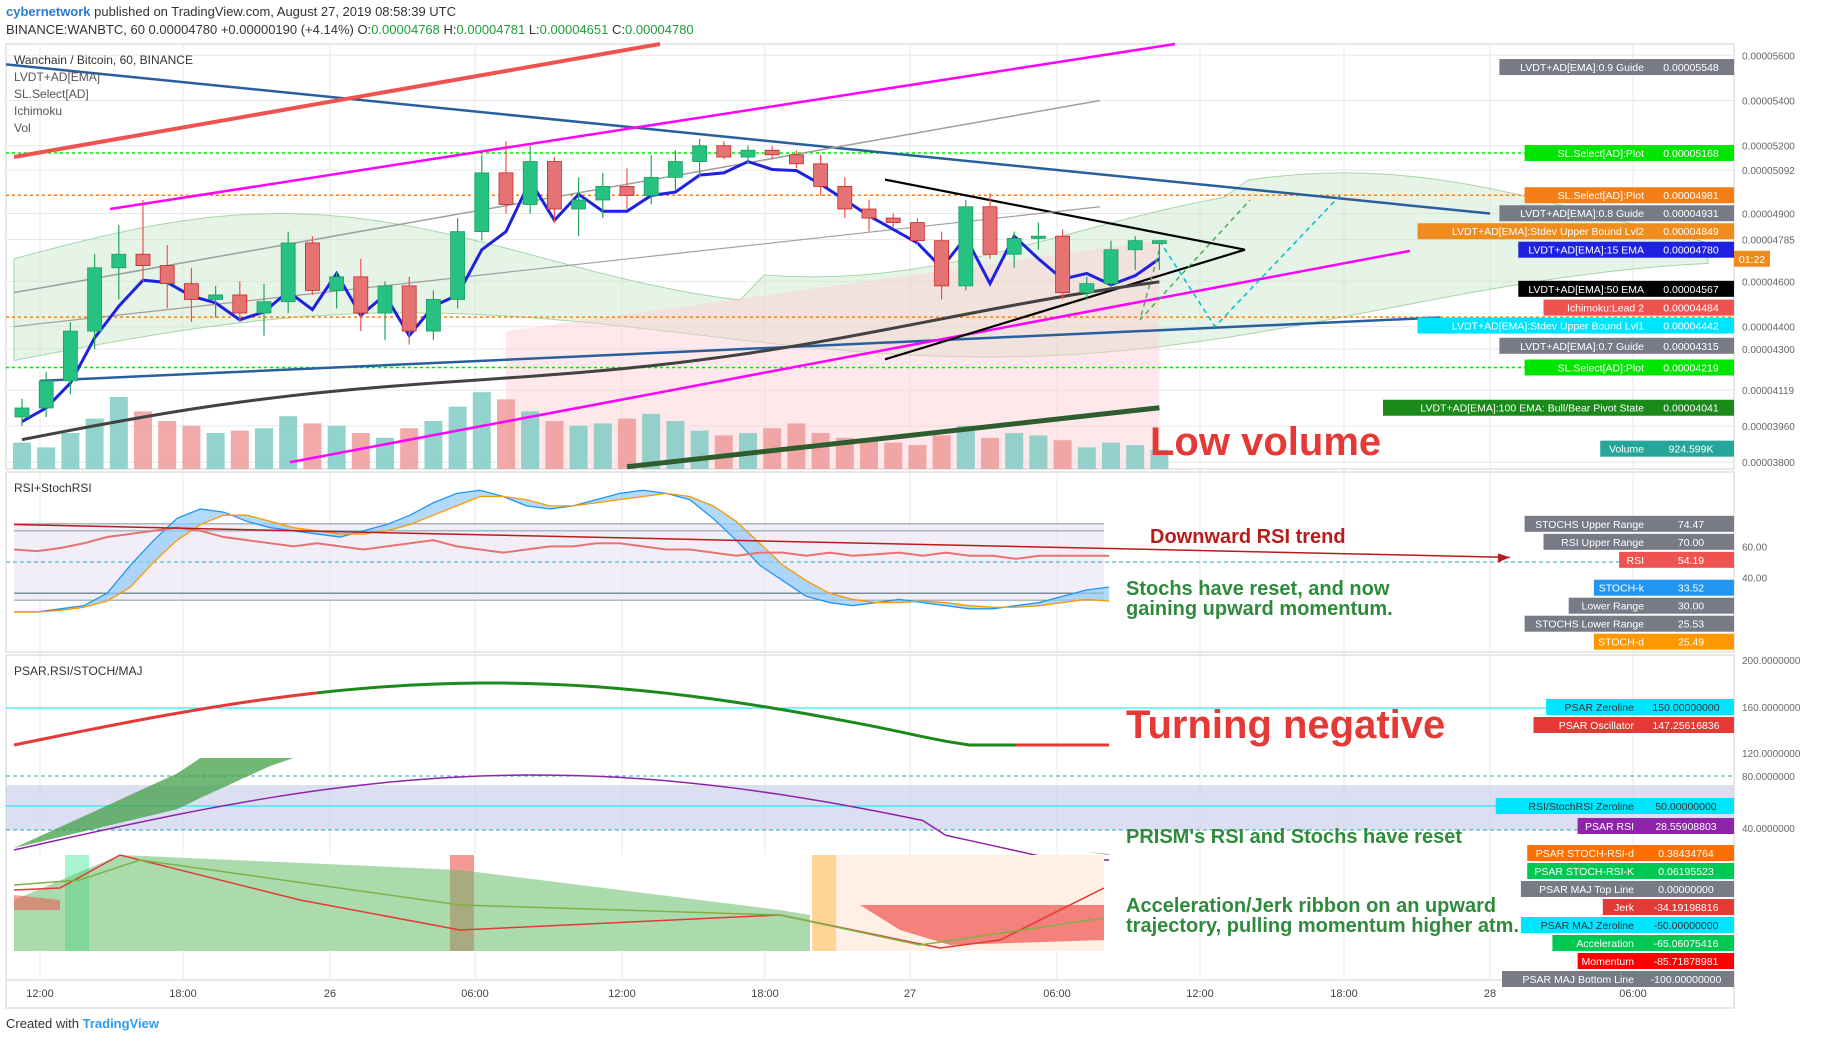 Image resolution: width=1840 pixels, height=1042 pixels. Describe the element at coordinates (405, 29) in the screenshot. I see `ohlc-o-value: 0.00004768` at that location.